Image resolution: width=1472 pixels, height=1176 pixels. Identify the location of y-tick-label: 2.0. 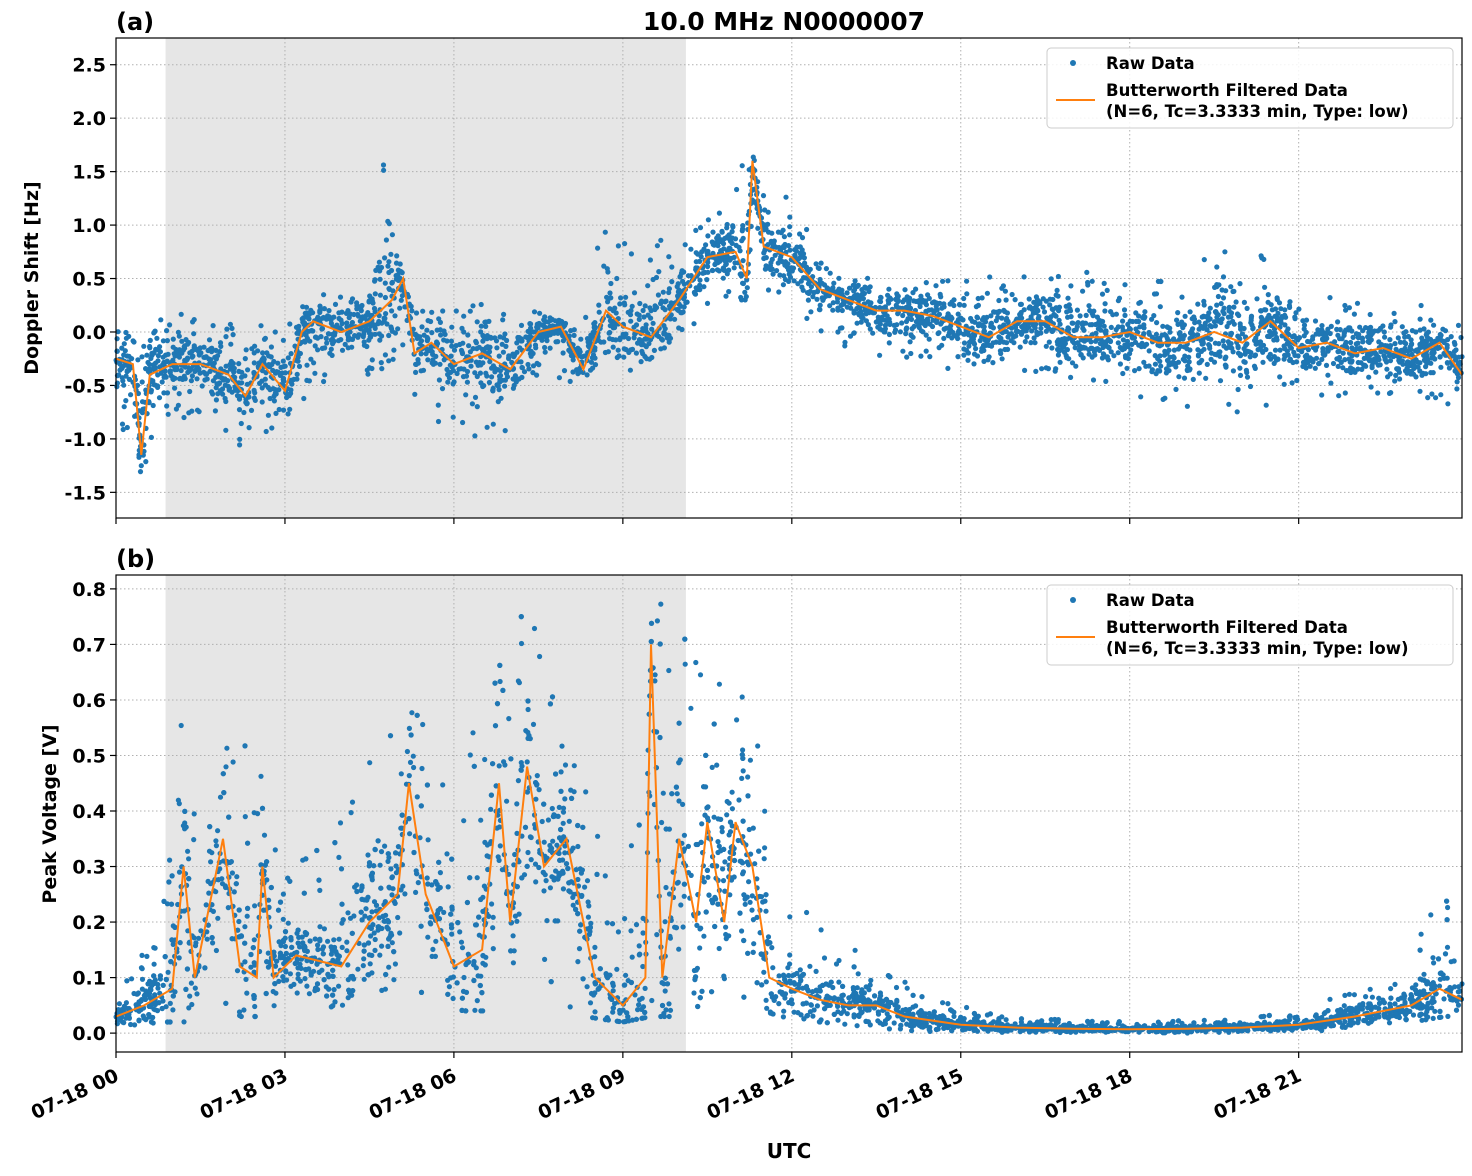
(89, 119).